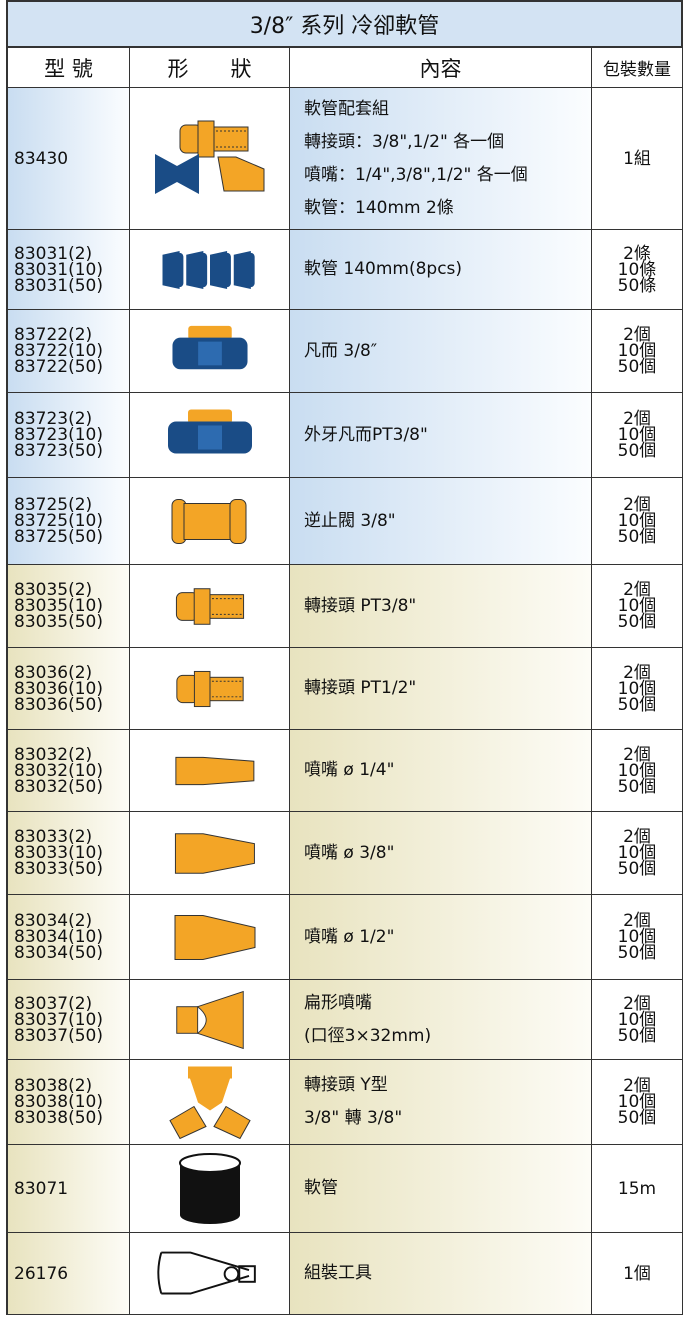 This screenshot has width=683, height=1321. What do you see at coordinates (441, 689) in the screenshot?
I see `content-cell: 轉接頭 PT1/2"` at bounding box center [441, 689].